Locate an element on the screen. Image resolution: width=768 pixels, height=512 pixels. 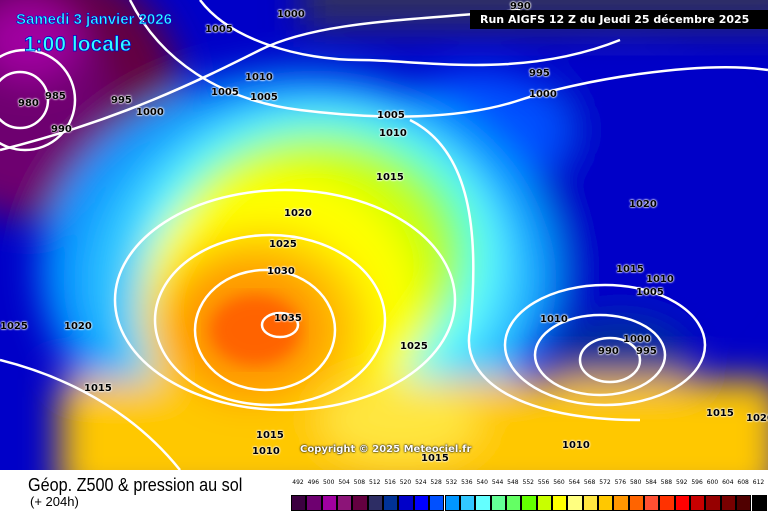
scale-tick-label: 584 is located at coordinates (651, 482).